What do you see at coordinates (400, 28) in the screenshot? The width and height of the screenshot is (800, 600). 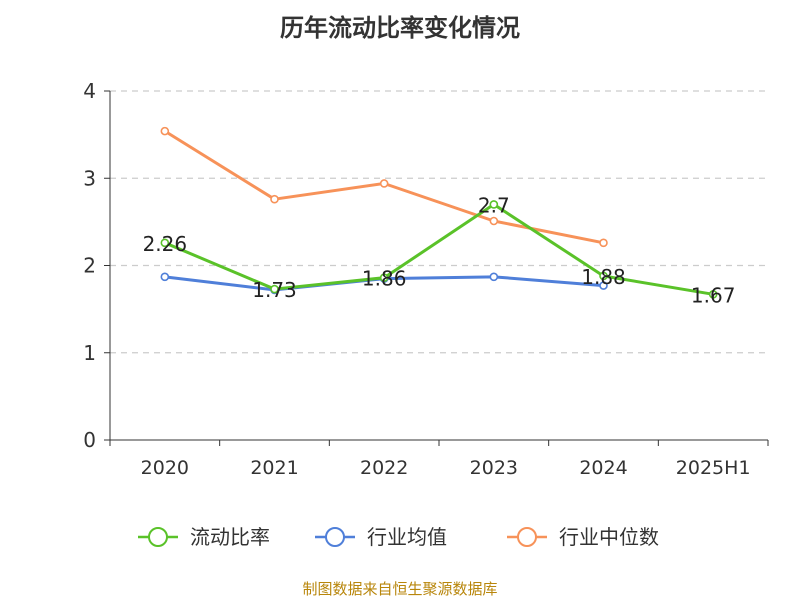 I see `chart-title: 历年流动比率变化情况` at bounding box center [400, 28].